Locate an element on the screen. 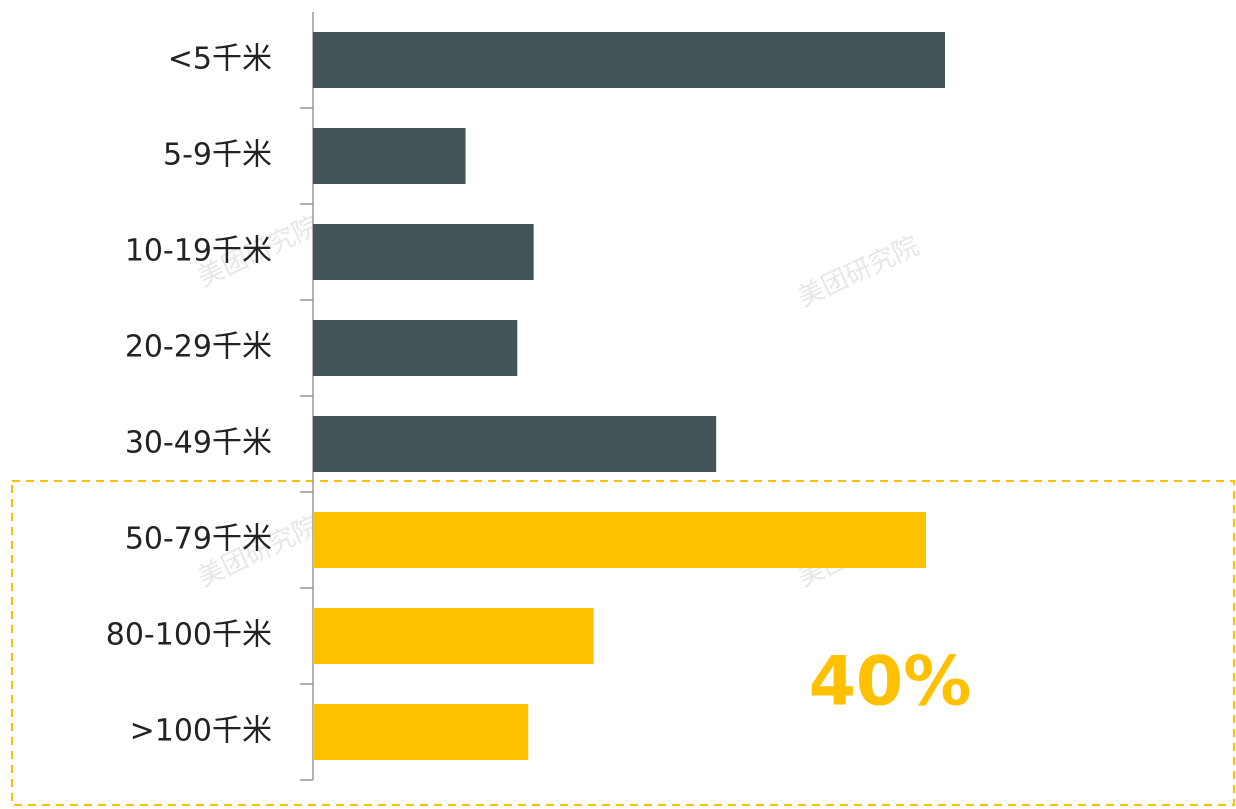 This screenshot has height=809, width=1236. watermark: 美团研究院 is located at coordinates (858, 272).